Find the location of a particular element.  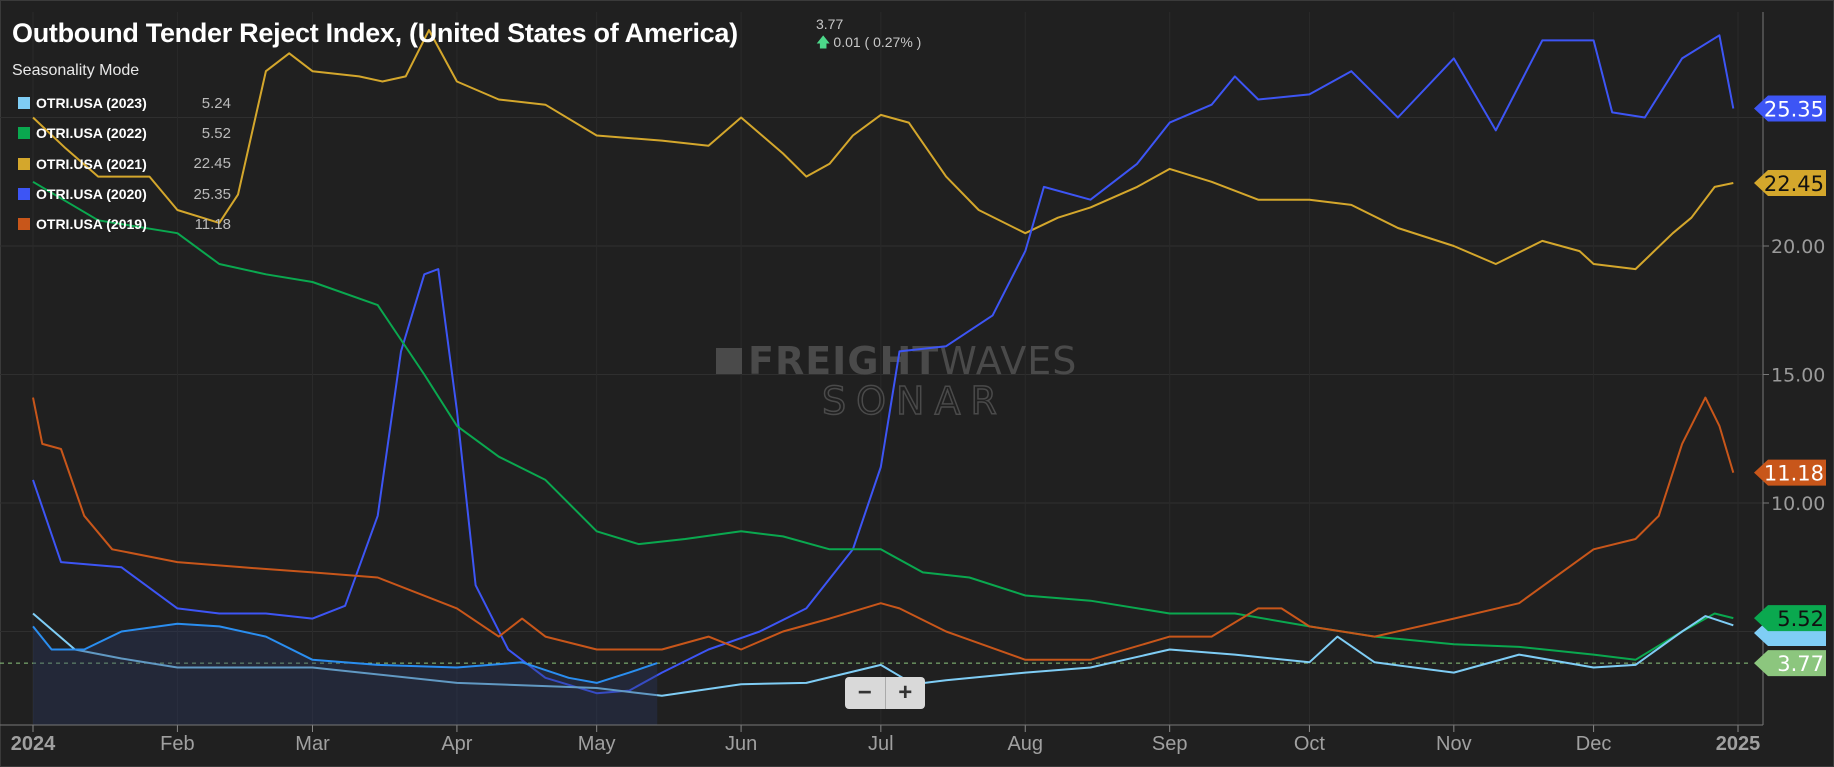

x-tick-label: Nov is located at coordinates (1454, 744).